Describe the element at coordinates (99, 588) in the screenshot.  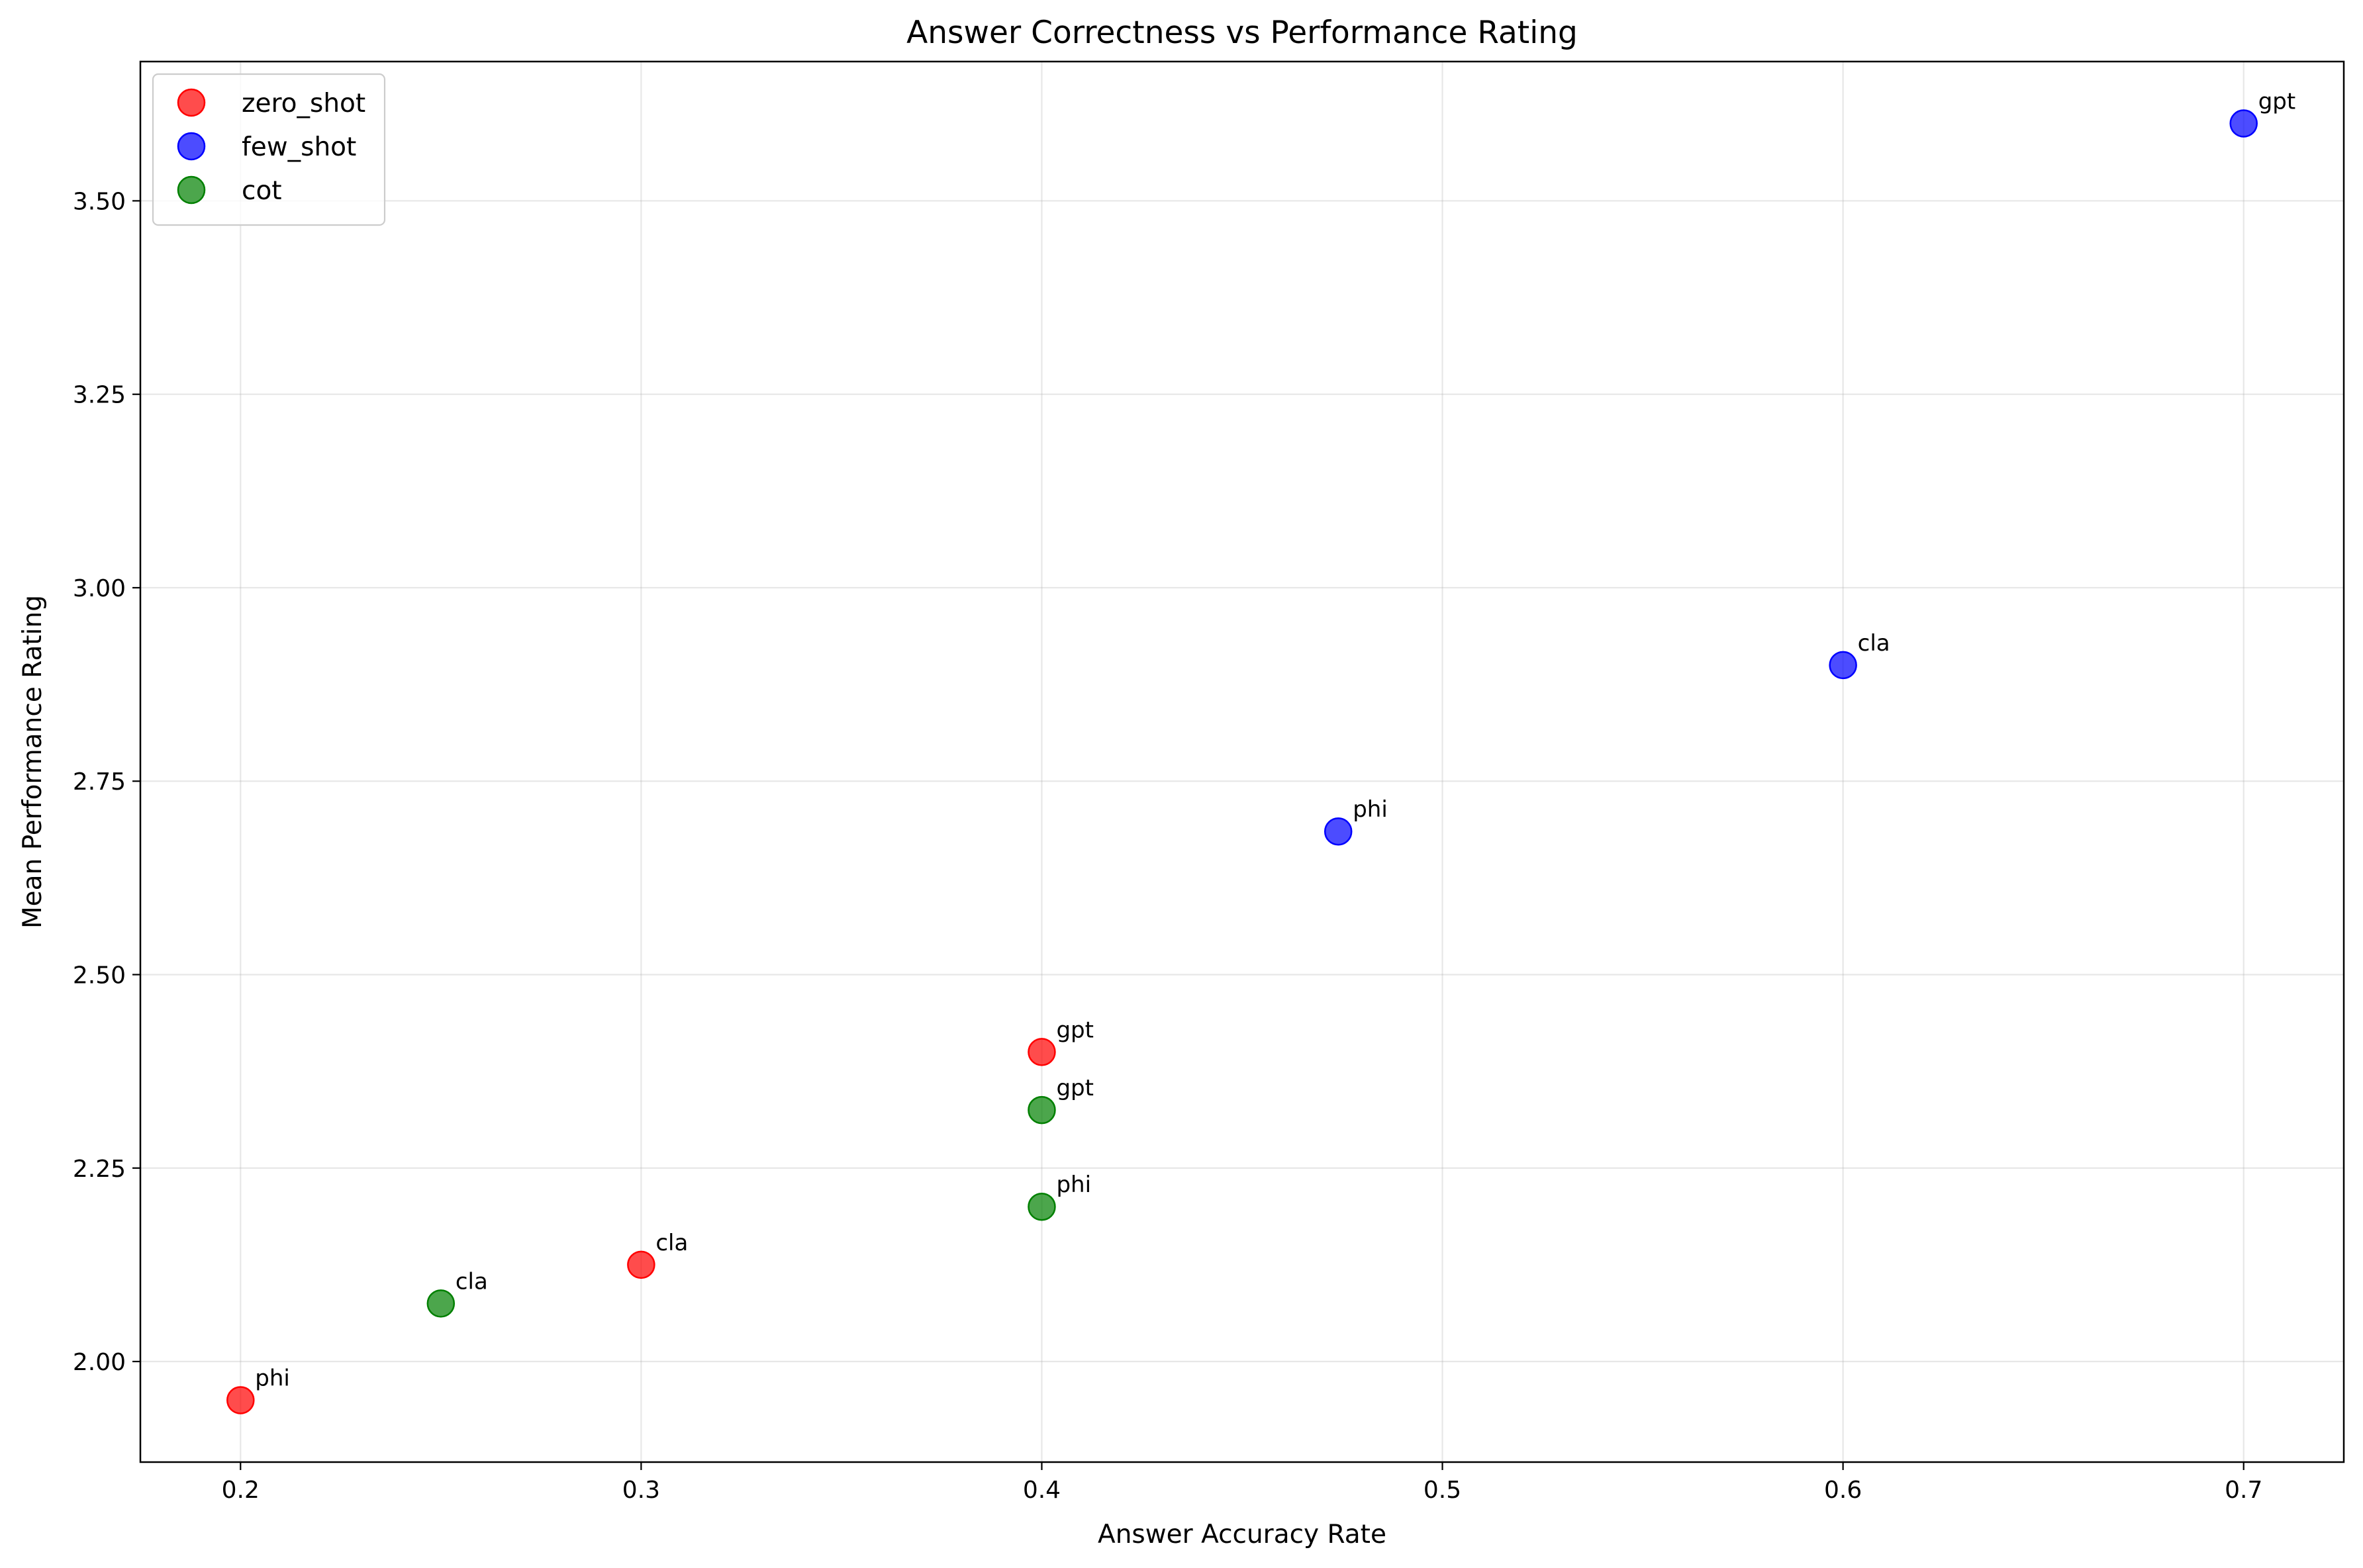
I see `y-tick-label: 3.00` at that location.